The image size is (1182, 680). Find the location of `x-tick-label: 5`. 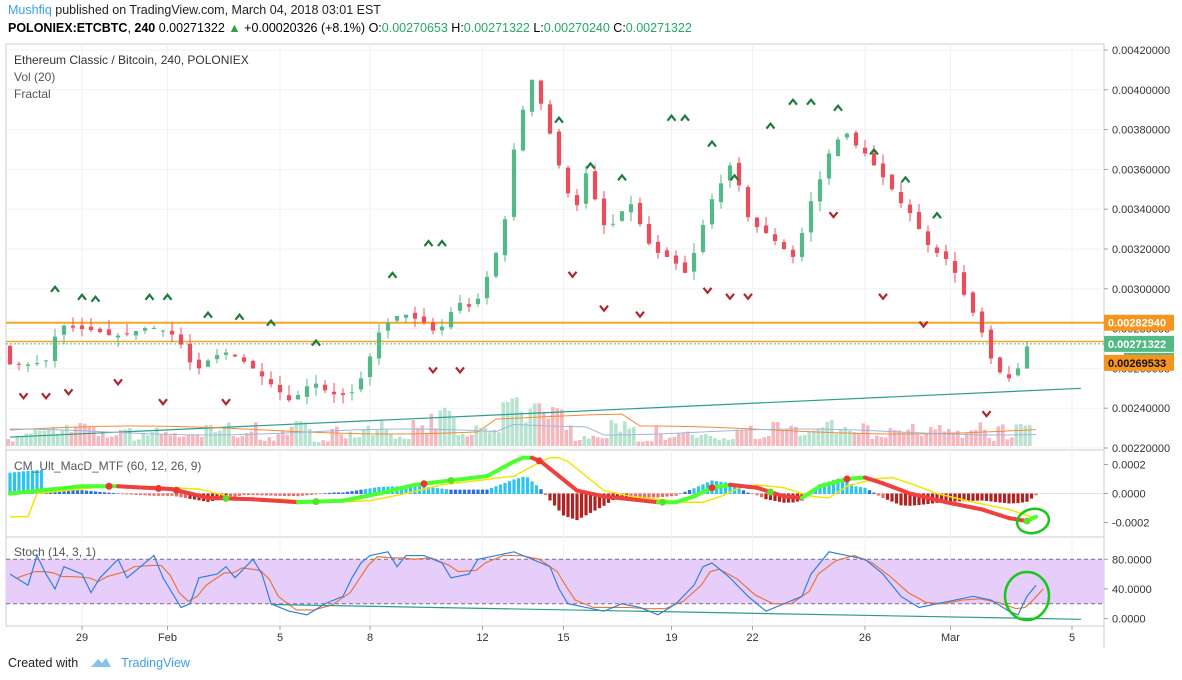

x-tick-label: 5 is located at coordinates (280, 638).